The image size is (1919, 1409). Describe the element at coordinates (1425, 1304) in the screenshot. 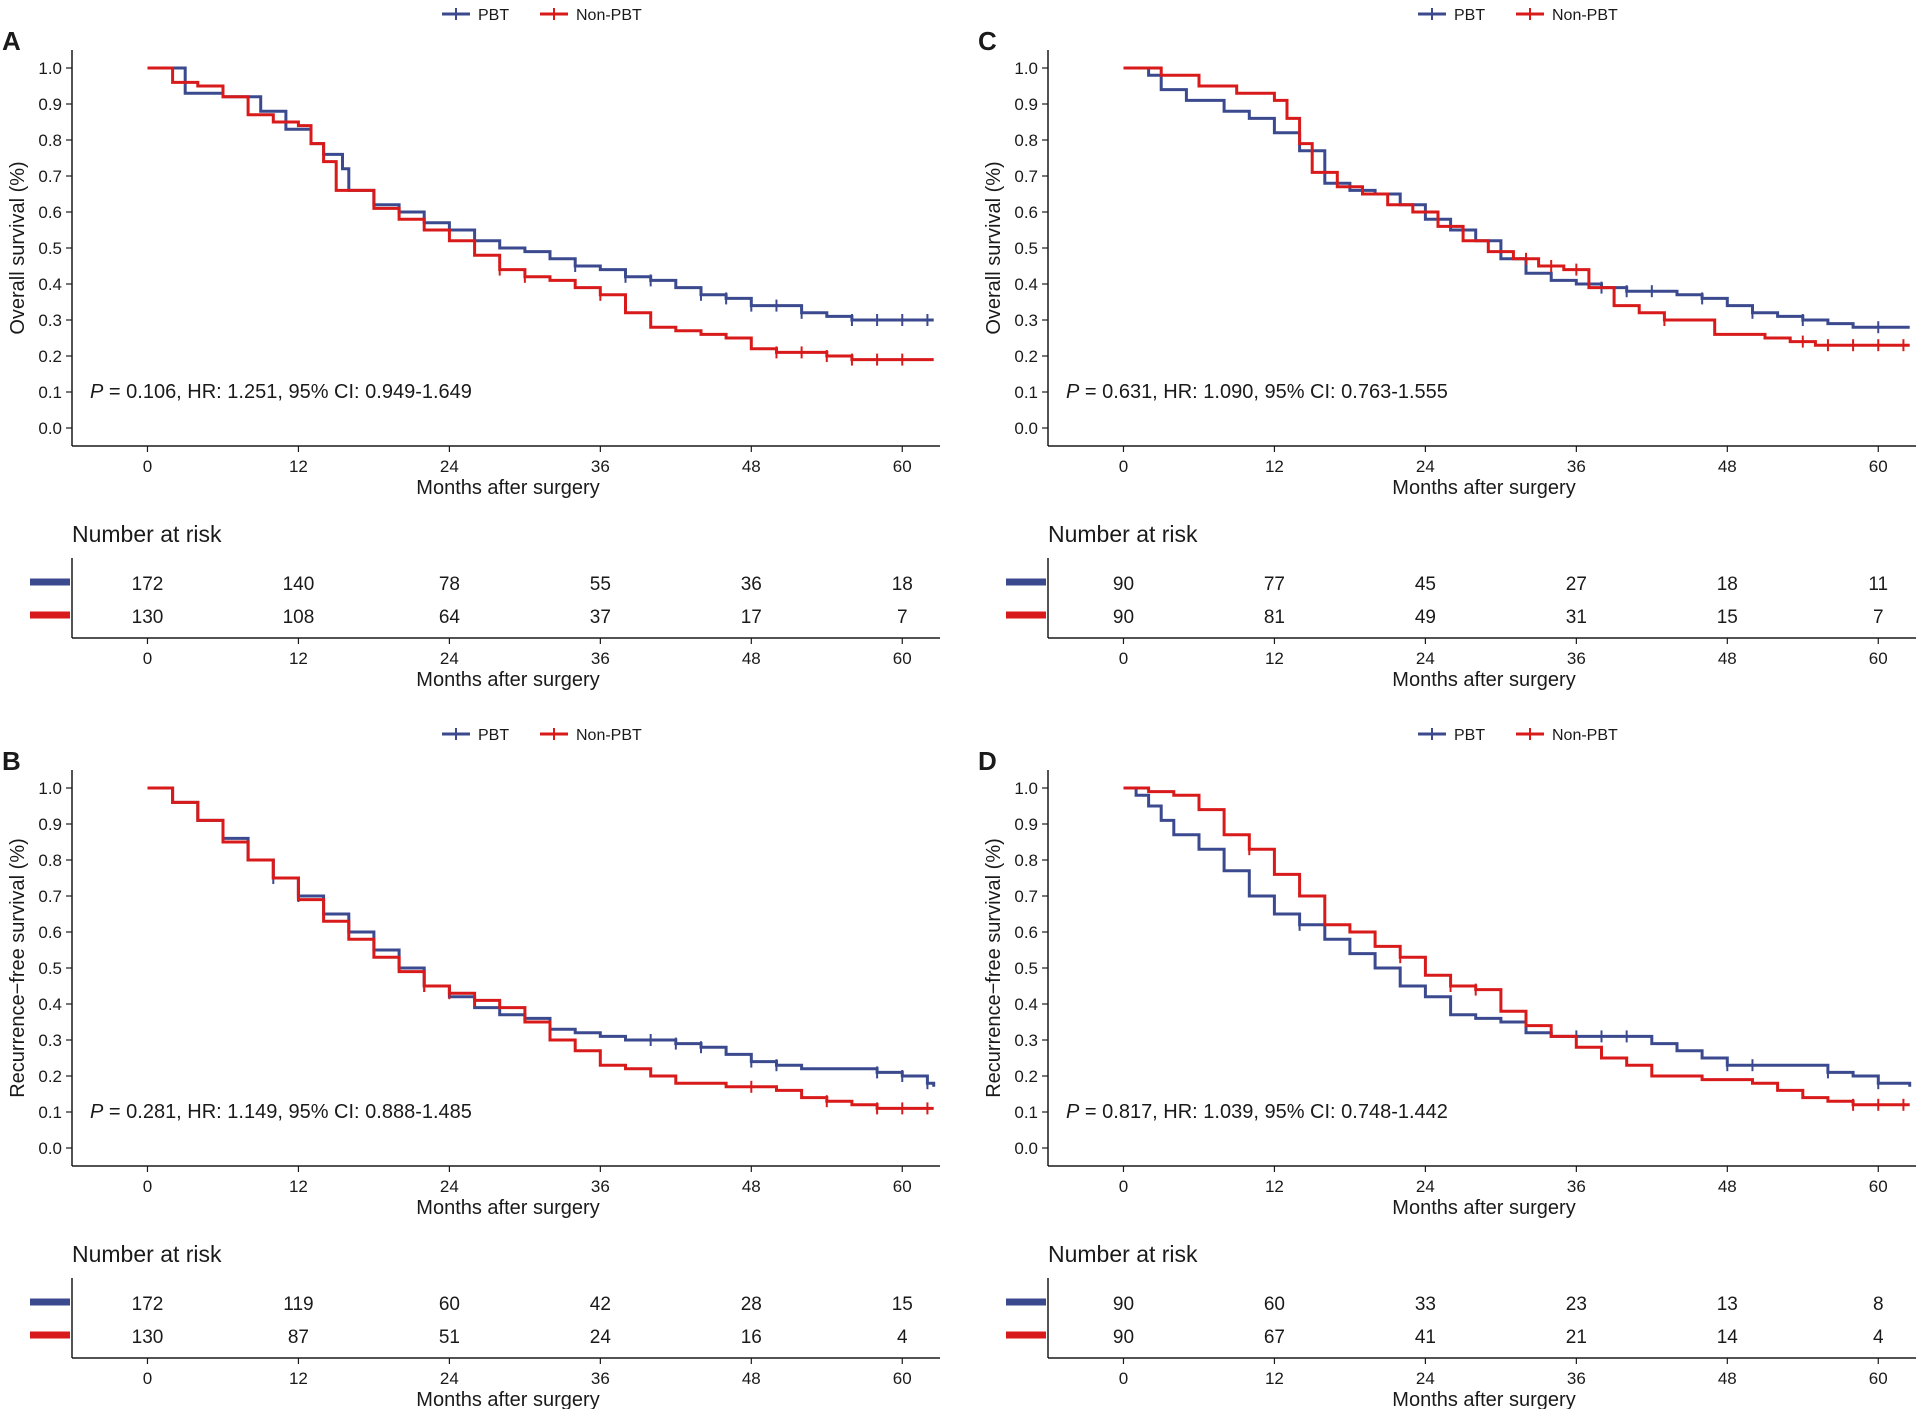

I see `risk-count-pbt: 33` at that location.